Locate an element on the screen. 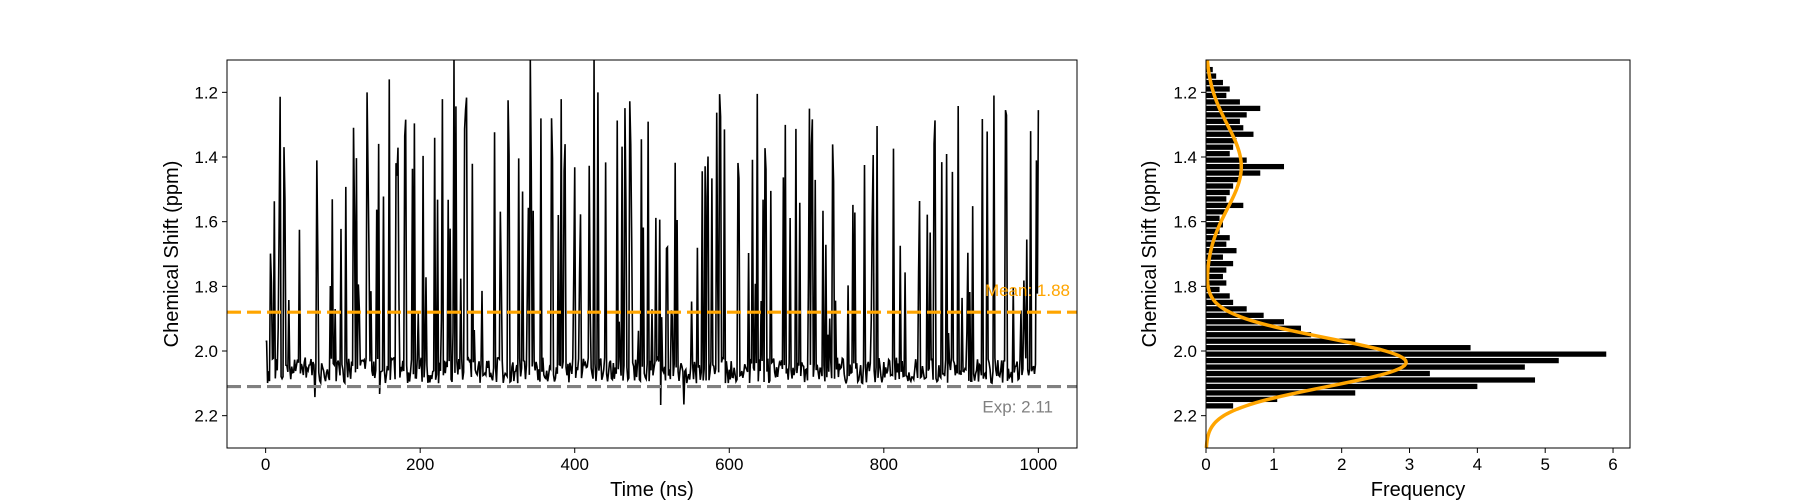 The height and width of the screenshot is (500, 1800). x-tick-label: 4 is located at coordinates (1477, 464).